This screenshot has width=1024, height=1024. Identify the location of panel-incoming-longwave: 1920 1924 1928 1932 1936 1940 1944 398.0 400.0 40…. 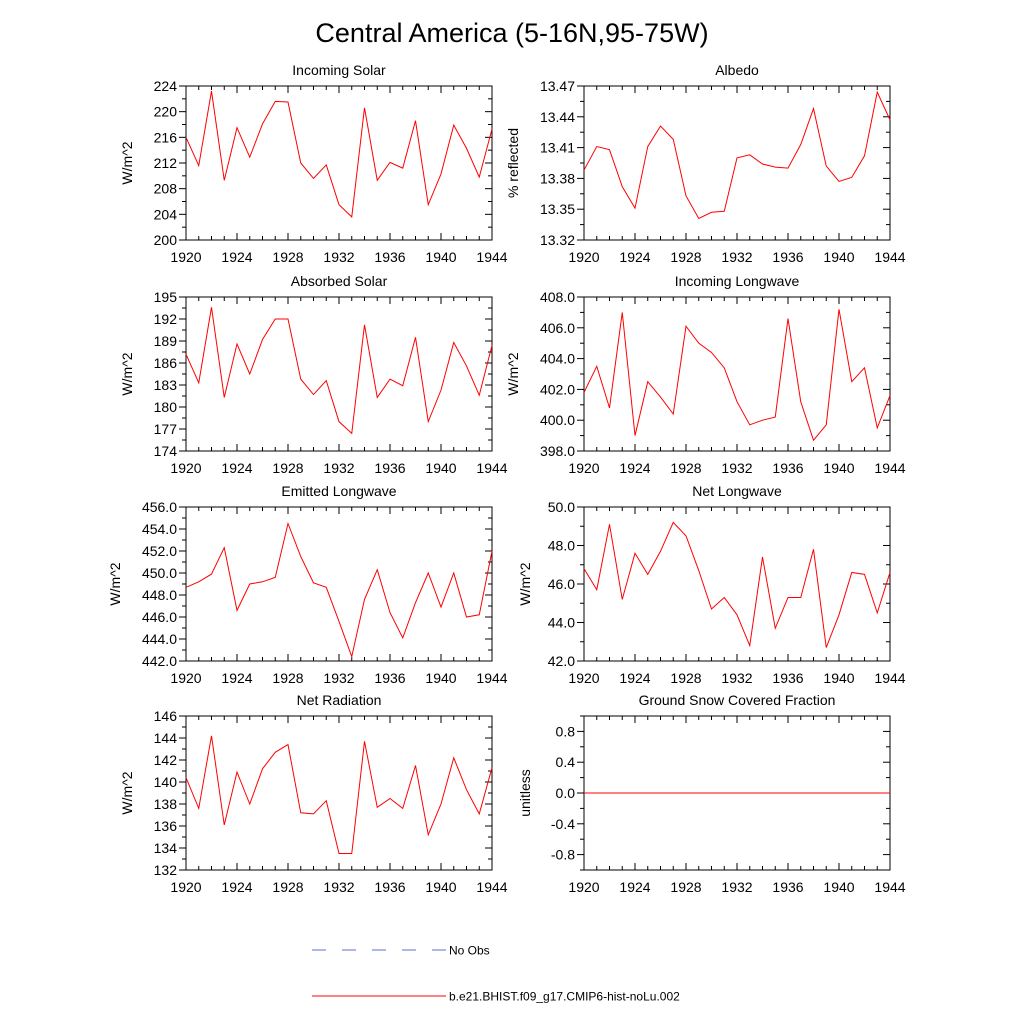
(705, 374).